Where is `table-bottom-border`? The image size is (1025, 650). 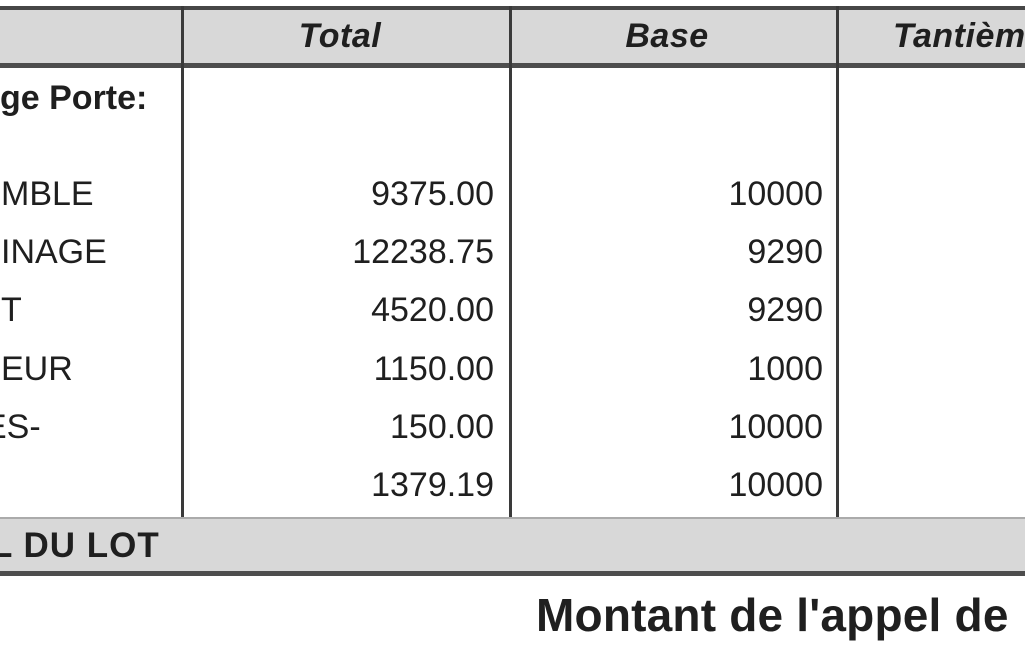
table-bottom-border is located at coordinates (512, 573).